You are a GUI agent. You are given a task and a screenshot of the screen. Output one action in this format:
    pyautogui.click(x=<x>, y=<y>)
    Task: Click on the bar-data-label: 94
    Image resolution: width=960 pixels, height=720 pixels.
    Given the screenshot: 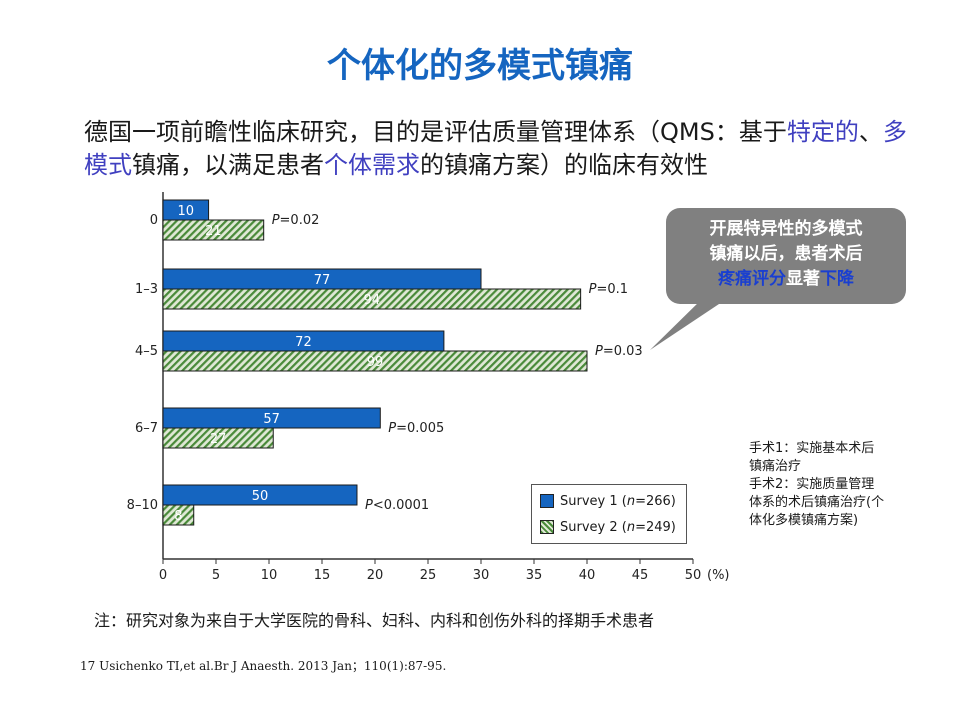 What is the action you would take?
    pyautogui.click(x=372, y=300)
    